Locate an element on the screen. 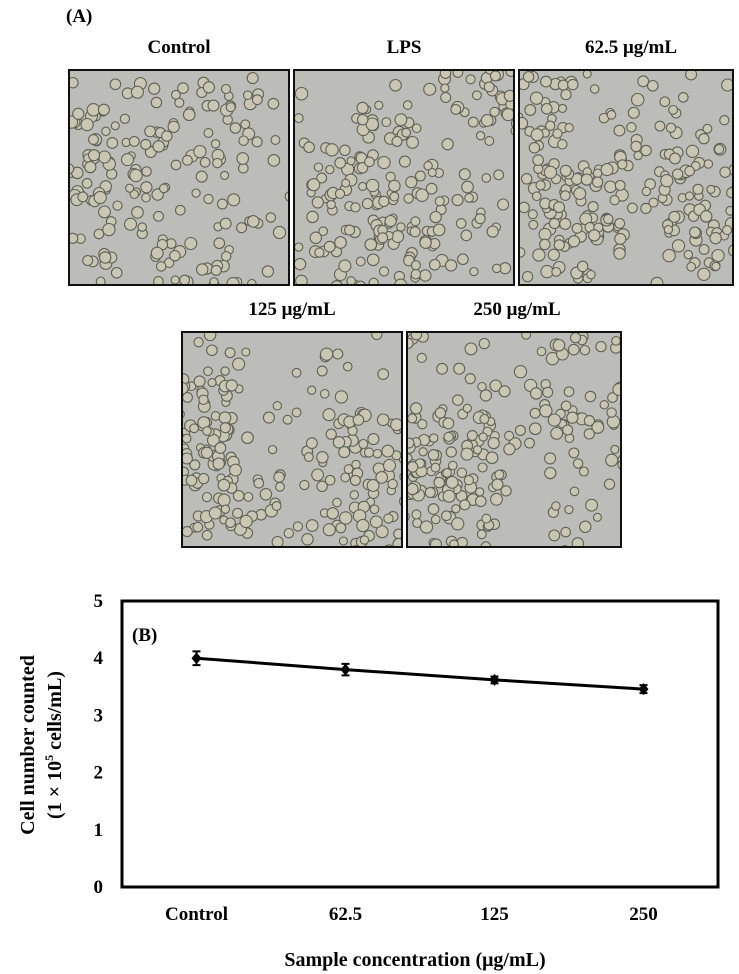 The height and width of the screenshot is (974, 739). micrograph-control is located at coordinates (179, 177).